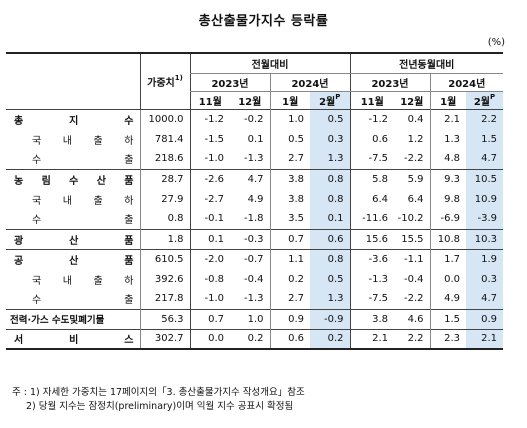  I want to click on mom-cell: -0.4, so click(253, 279).